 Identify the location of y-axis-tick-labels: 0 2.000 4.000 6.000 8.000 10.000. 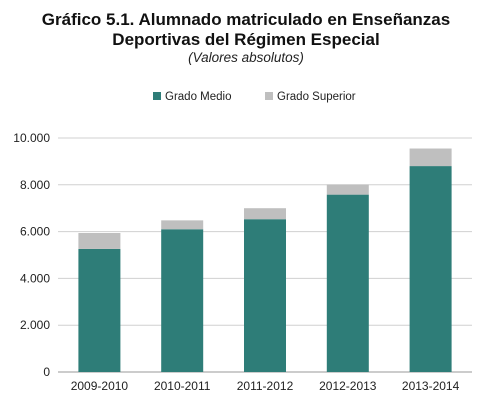
(31, 255).